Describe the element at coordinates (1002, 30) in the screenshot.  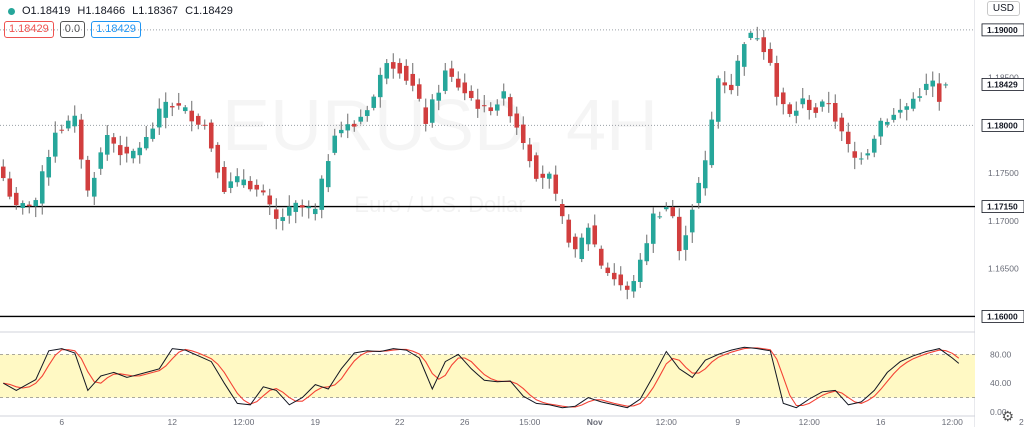
I see `price-line-label: 1.19000` at that location.